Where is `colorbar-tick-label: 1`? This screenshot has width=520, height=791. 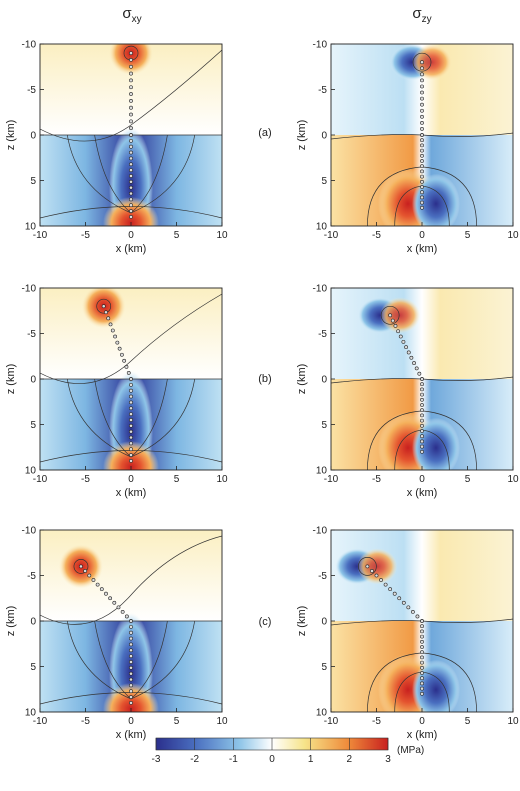
colorbar-tick-label: 1 is located at coordinates (311, 759).